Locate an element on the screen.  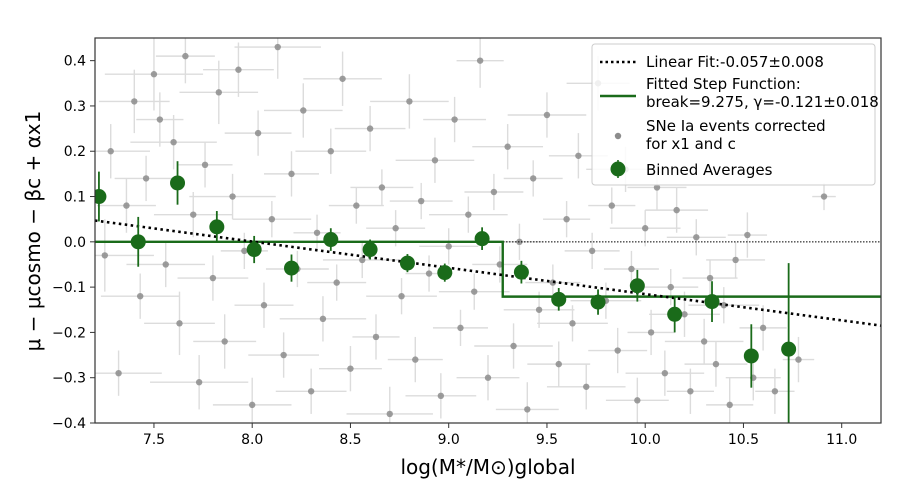
x-tick-label: 10.0 is located at coordinates (645, 440).